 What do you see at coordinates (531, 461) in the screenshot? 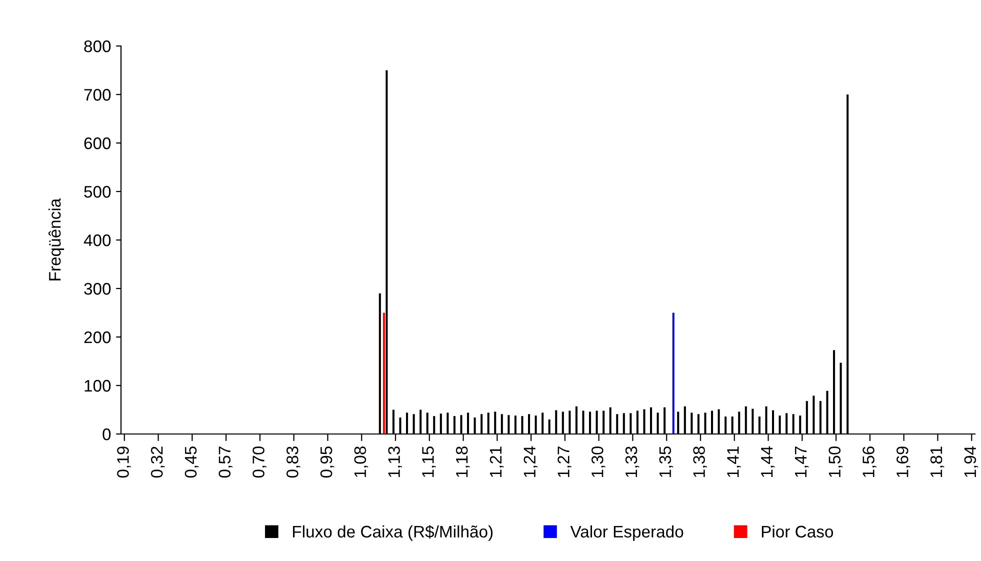
I see `x-tick-label: 1,24` at bounding box center [531, 461].